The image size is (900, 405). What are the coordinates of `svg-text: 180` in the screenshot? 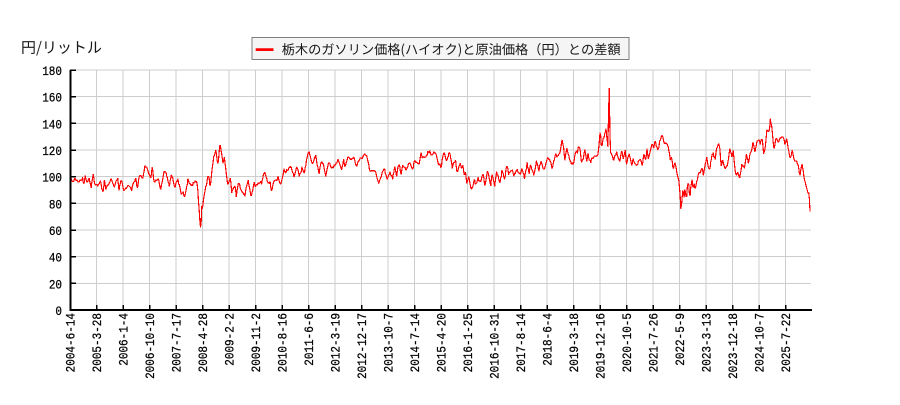 It's located at (52, 71).